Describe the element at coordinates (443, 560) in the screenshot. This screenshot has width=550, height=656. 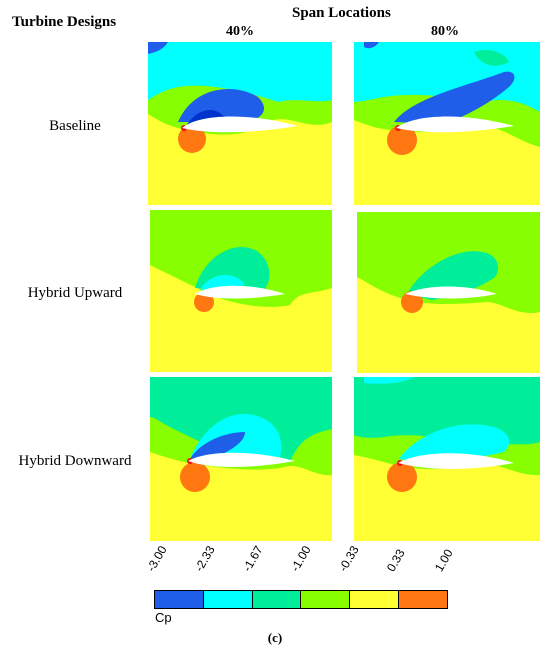
I see `colorbar-tick-7: 1.00` at that location.